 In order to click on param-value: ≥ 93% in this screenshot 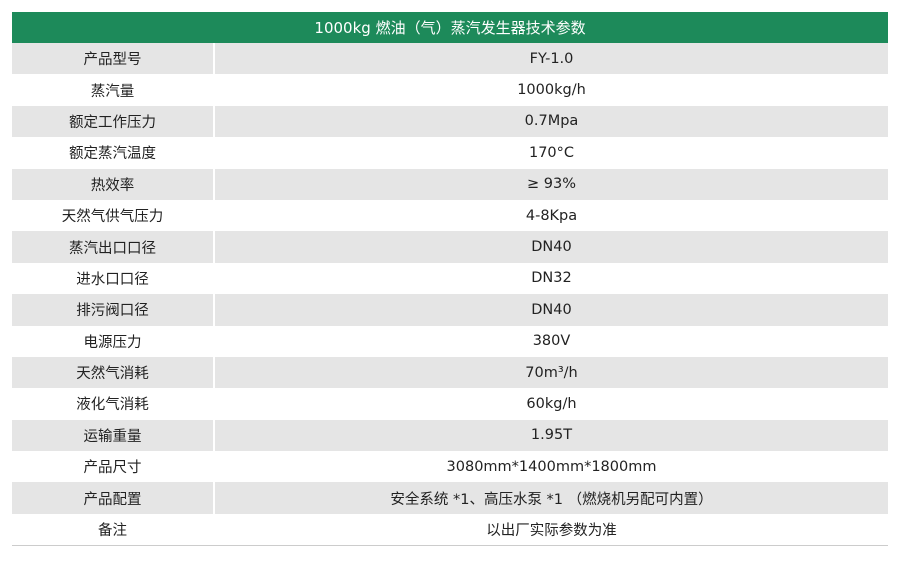, I will do `click(551, 184)`.